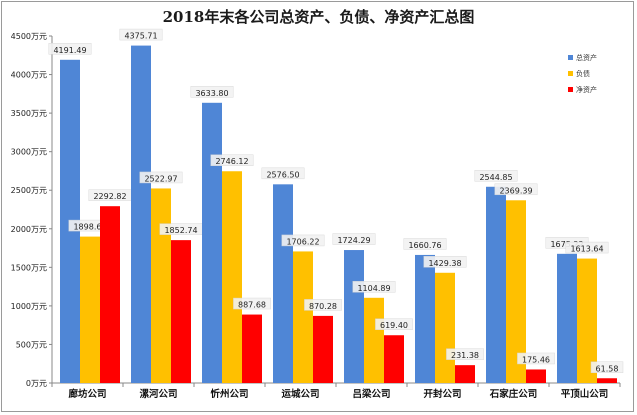 The width and height of the screenshot is (637, 415). I want to click on data-label: 2746.12, so click(231, 161).